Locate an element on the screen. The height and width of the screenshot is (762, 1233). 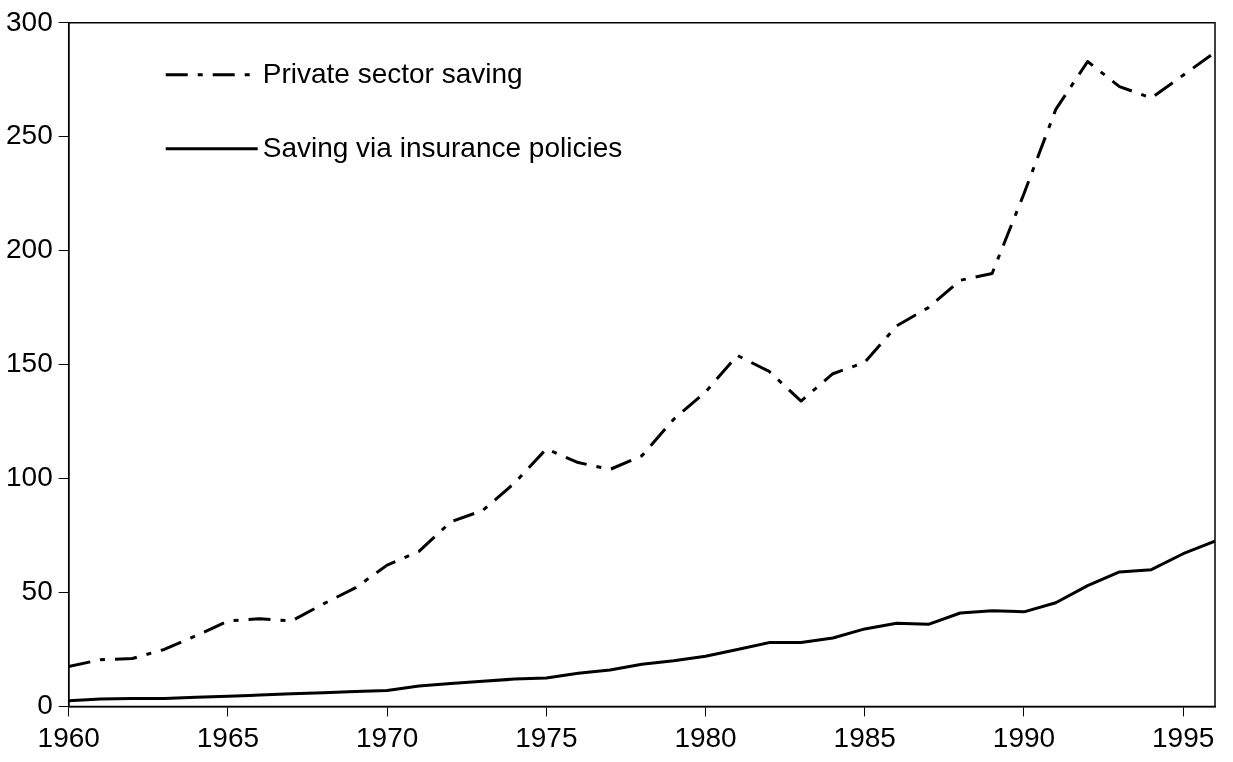
x-tick-label: 1985 is located at coordinates (864, 737).